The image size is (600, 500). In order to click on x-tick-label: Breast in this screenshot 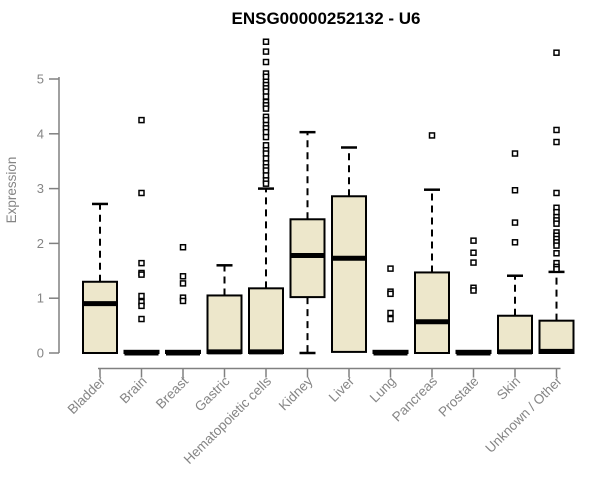, I will do `click(172, 392)`.